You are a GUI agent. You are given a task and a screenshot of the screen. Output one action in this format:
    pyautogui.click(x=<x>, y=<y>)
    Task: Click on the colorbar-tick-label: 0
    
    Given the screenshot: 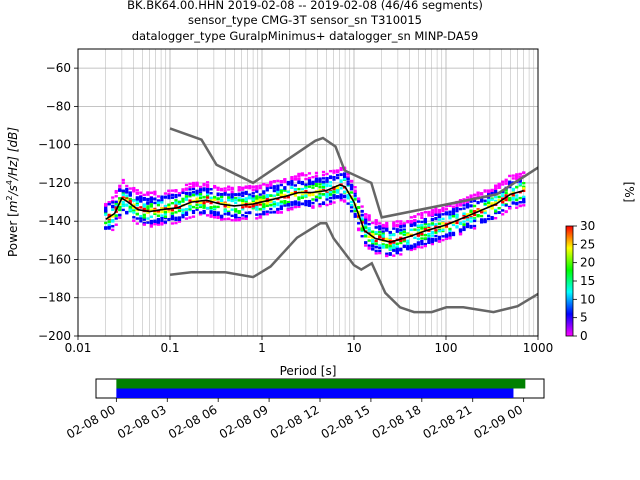 What is the action you would take?
    pyautogui.click(x=584, y=336)
    